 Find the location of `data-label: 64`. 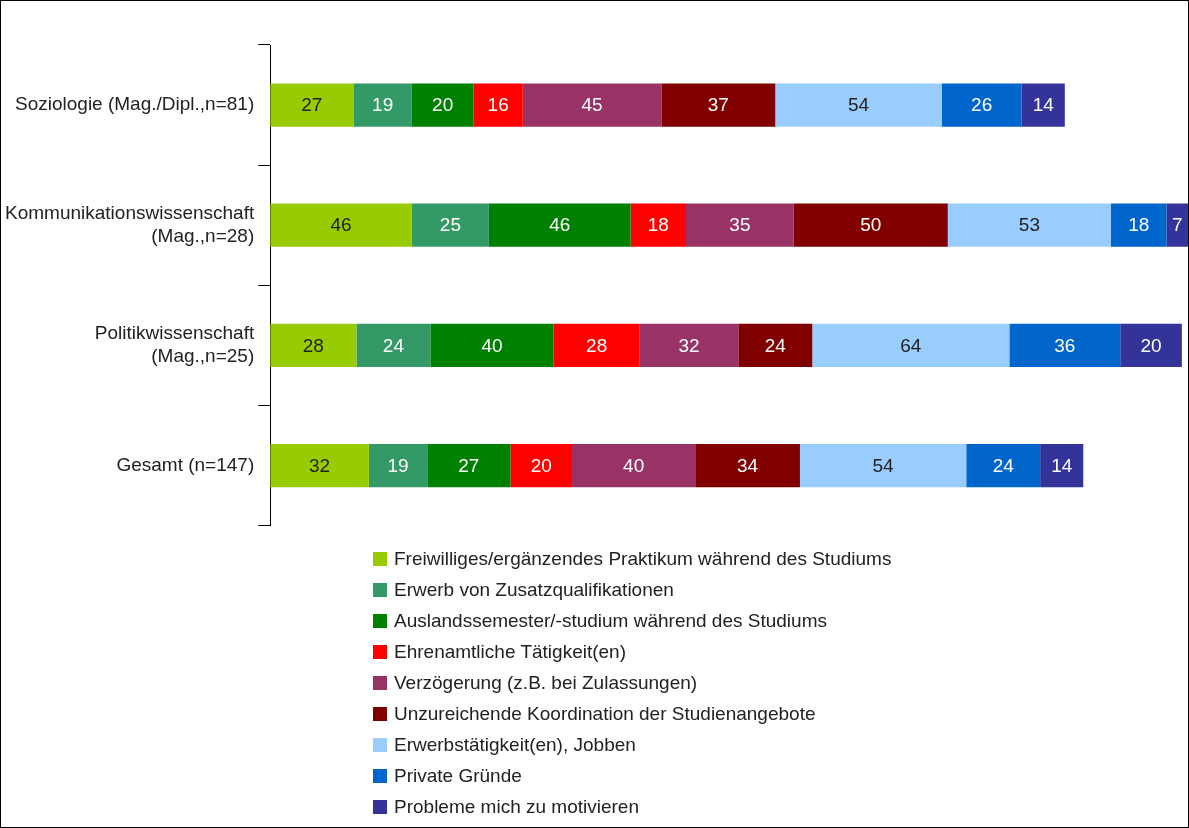

data-label: 64 is located at coordinates (911, 345).